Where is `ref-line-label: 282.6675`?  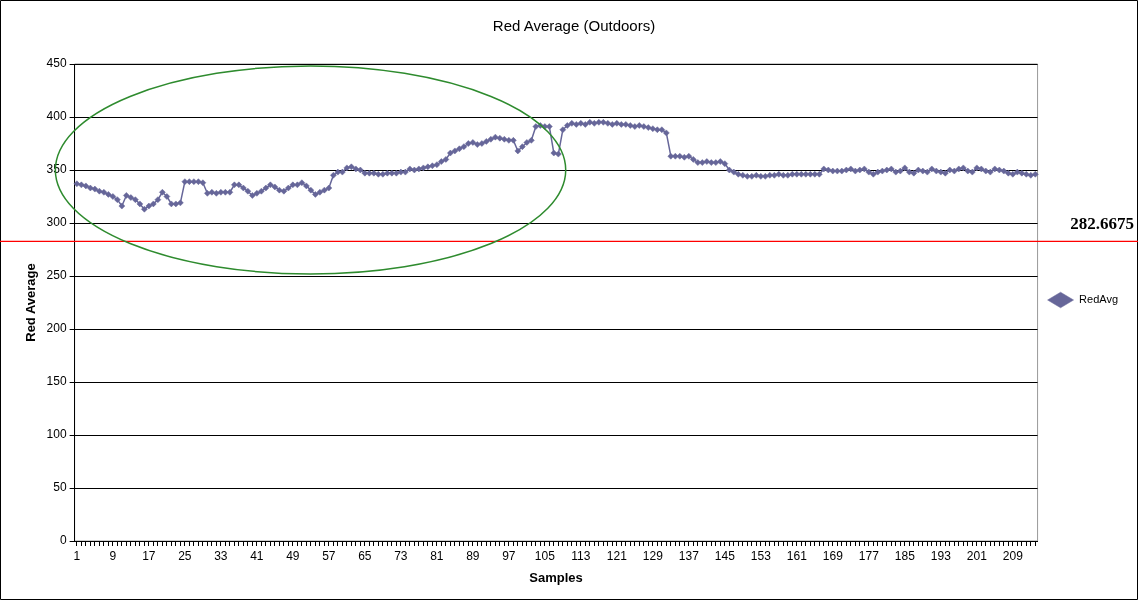
ref-line-label: 282.6675 is located at coordinates (1102, 224).